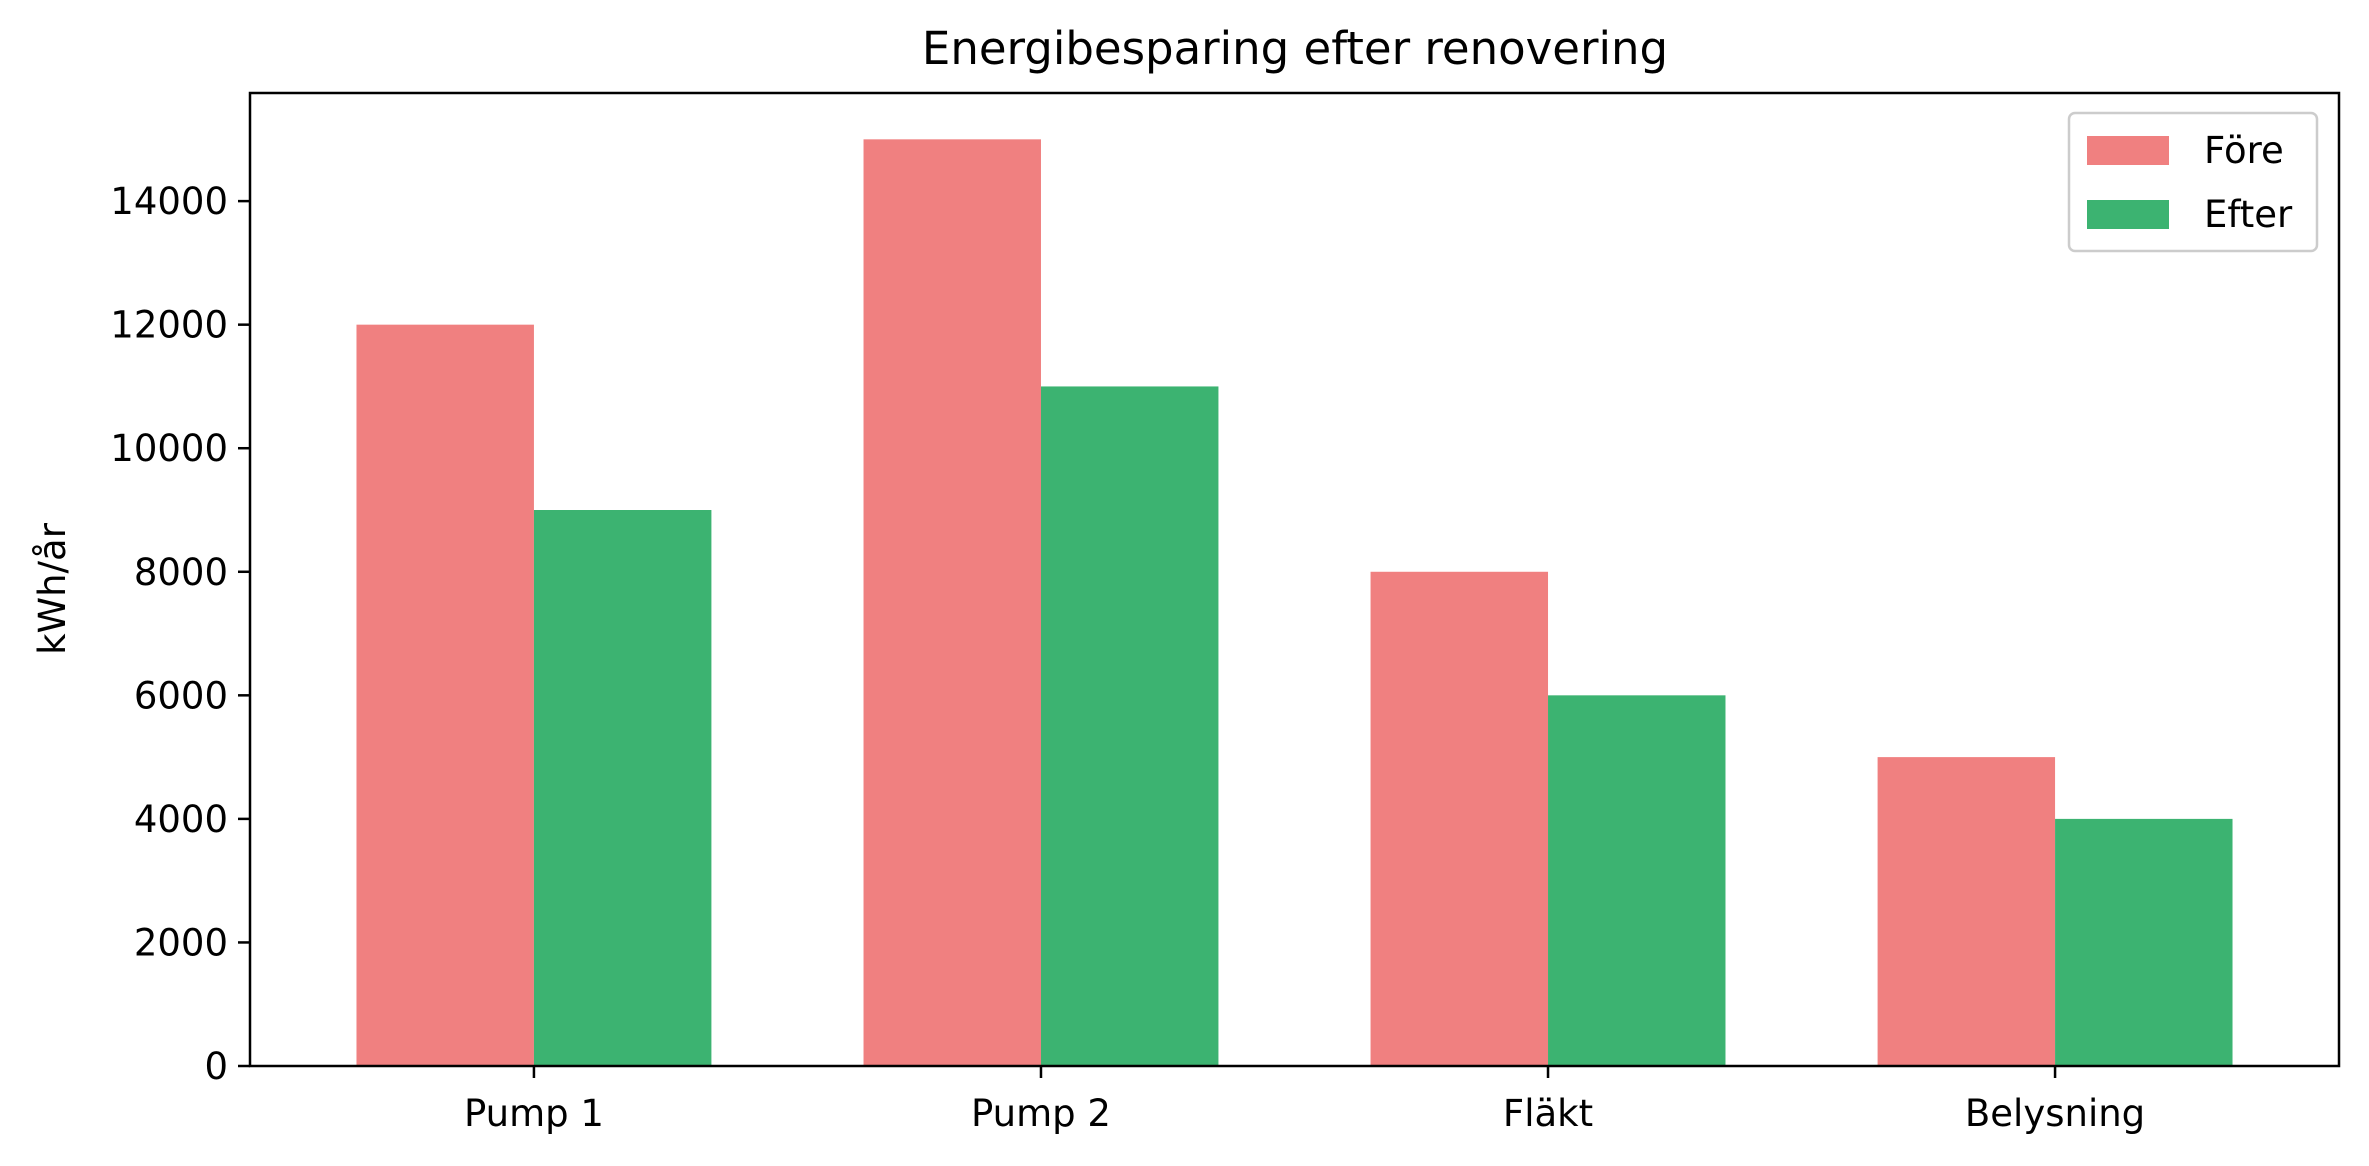 This screenshot has width=2369, height=1166. I want to click on bar-före-pump-1, so click(445, 695).